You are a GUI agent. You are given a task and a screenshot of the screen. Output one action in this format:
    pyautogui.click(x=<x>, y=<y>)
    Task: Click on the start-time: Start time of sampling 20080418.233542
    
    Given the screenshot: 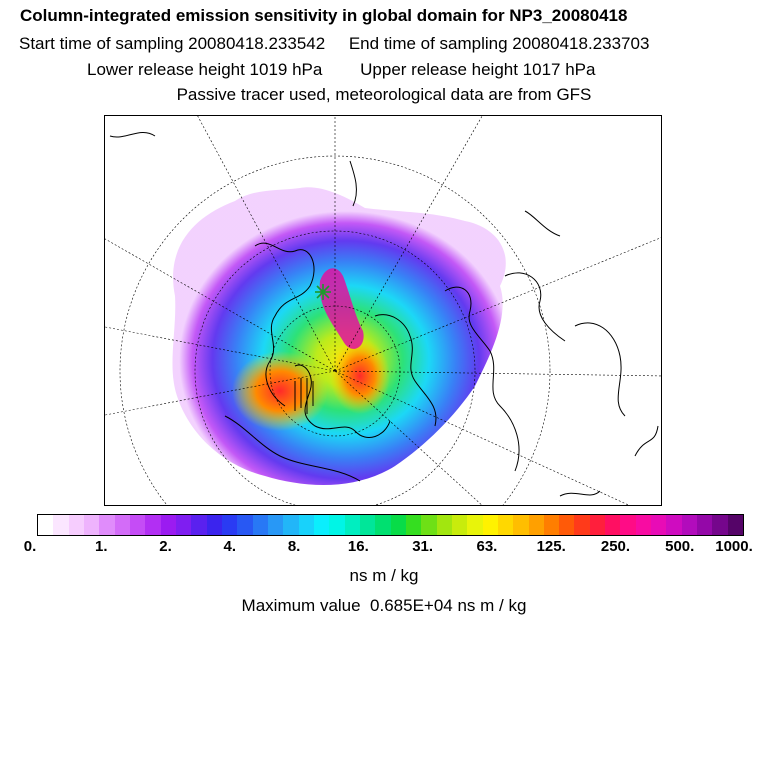 What is the action you would take?
    pyautogui.click(x=172, y=43)
    